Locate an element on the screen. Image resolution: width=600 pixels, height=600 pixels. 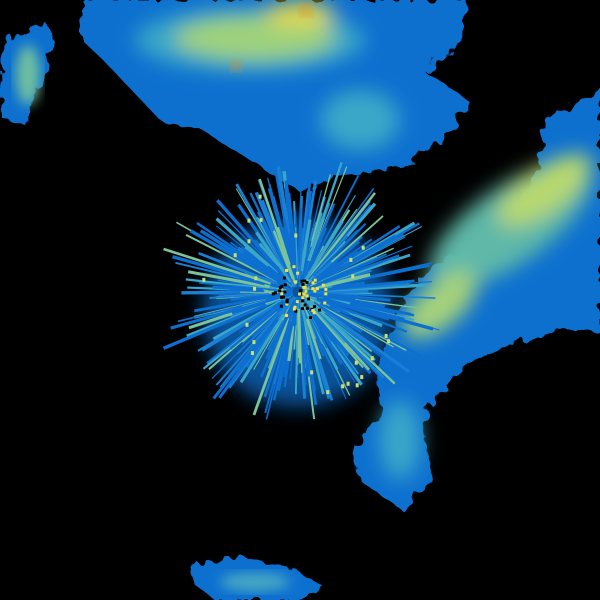
echo-top-core is located at coordinates (267, 76).